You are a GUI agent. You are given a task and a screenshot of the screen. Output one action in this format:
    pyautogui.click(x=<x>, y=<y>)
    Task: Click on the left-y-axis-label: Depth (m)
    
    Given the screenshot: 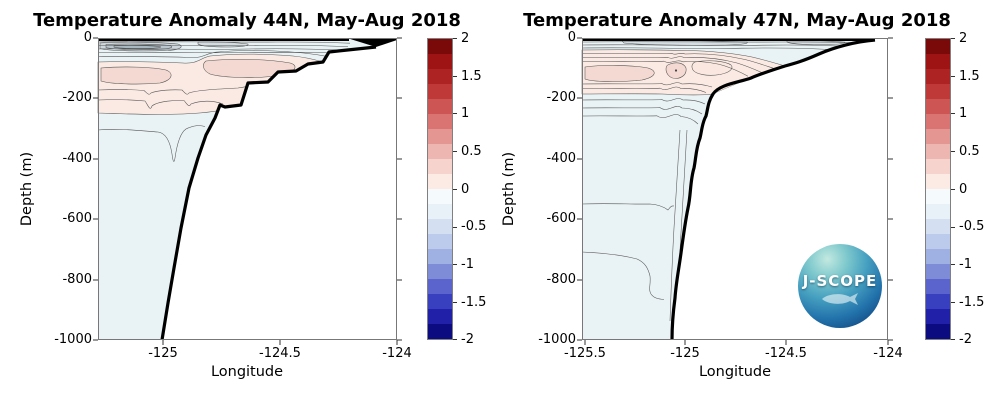 What is the action you would take?
    pyautogui.click(x=27, y=189)
    